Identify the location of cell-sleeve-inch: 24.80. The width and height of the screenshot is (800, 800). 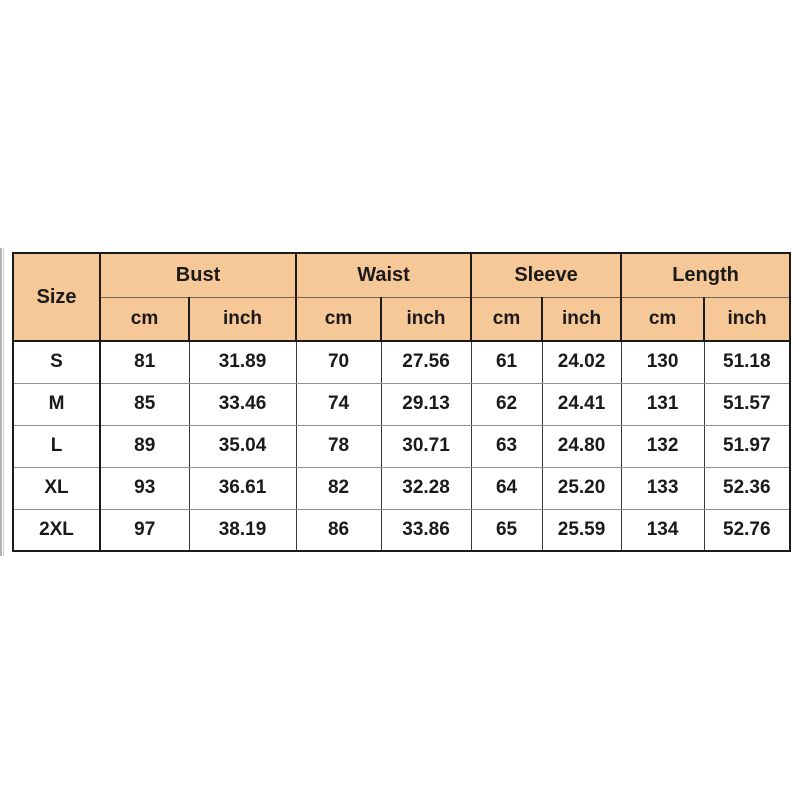
(581, 446).